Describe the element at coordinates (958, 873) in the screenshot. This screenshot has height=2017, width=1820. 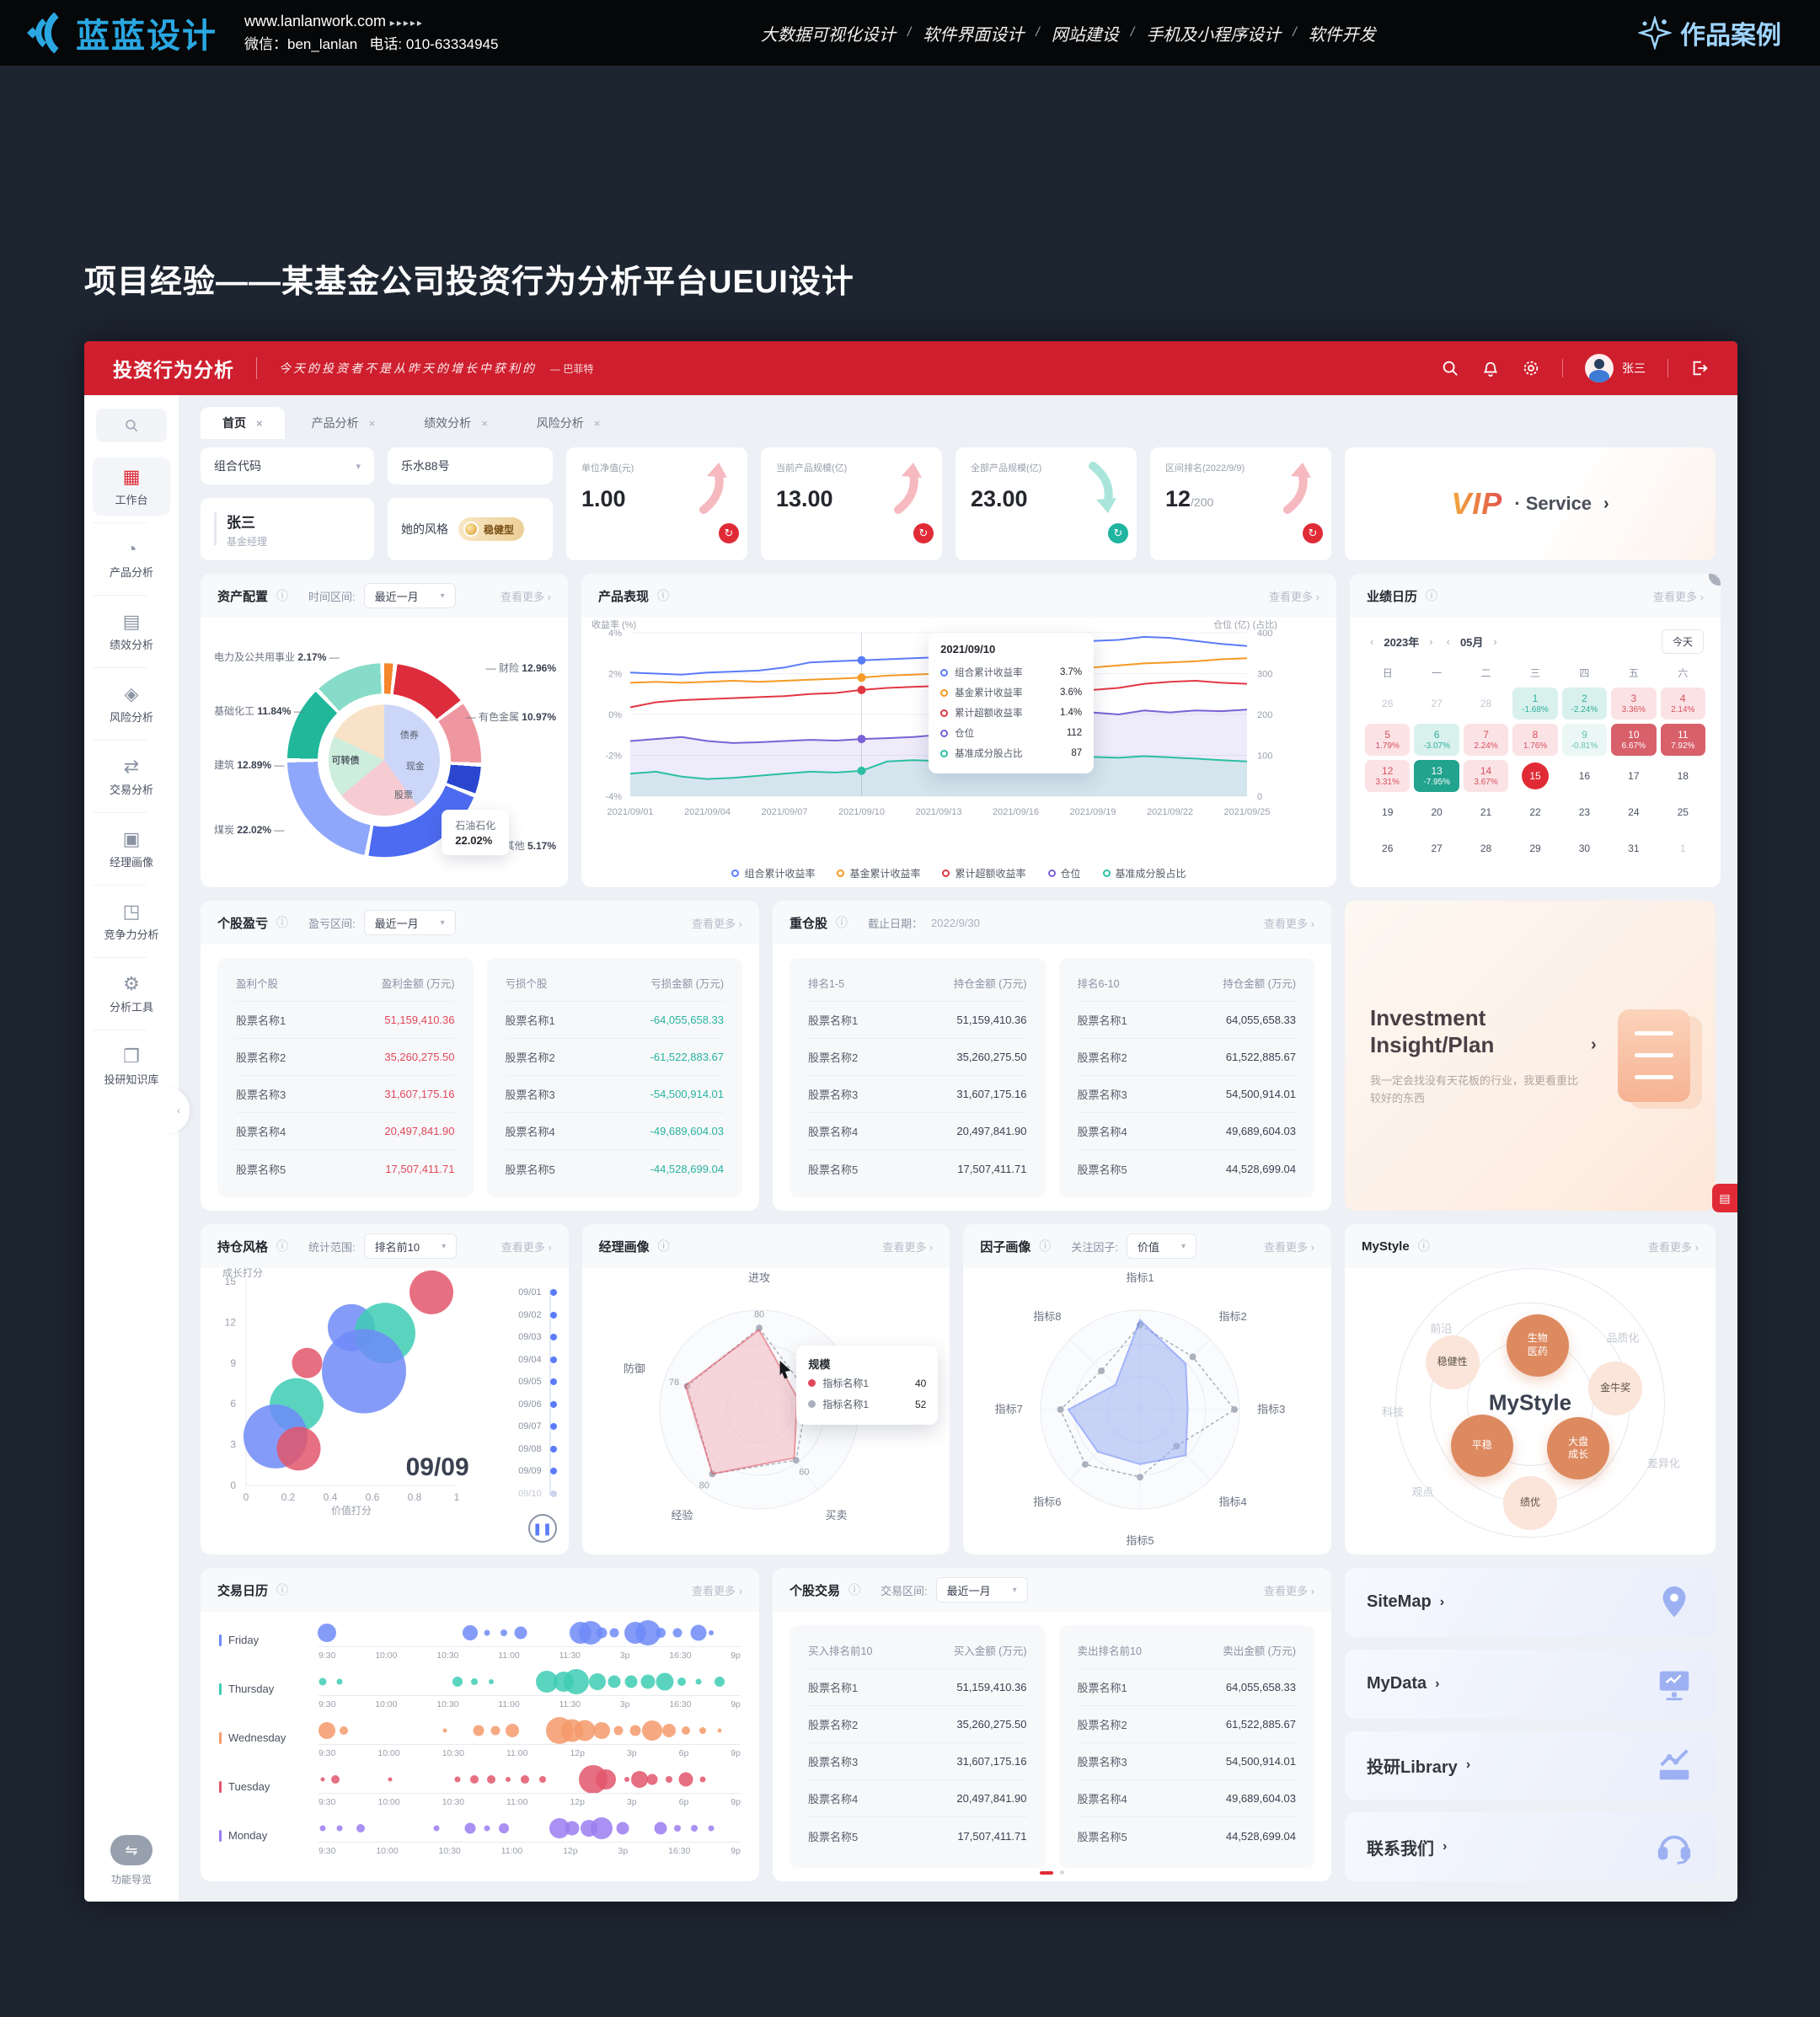
I see `chart-legend: 组合累计收益率 基金累计收益率 累计超额收益率 仓位 基准成分股占比` at that location.